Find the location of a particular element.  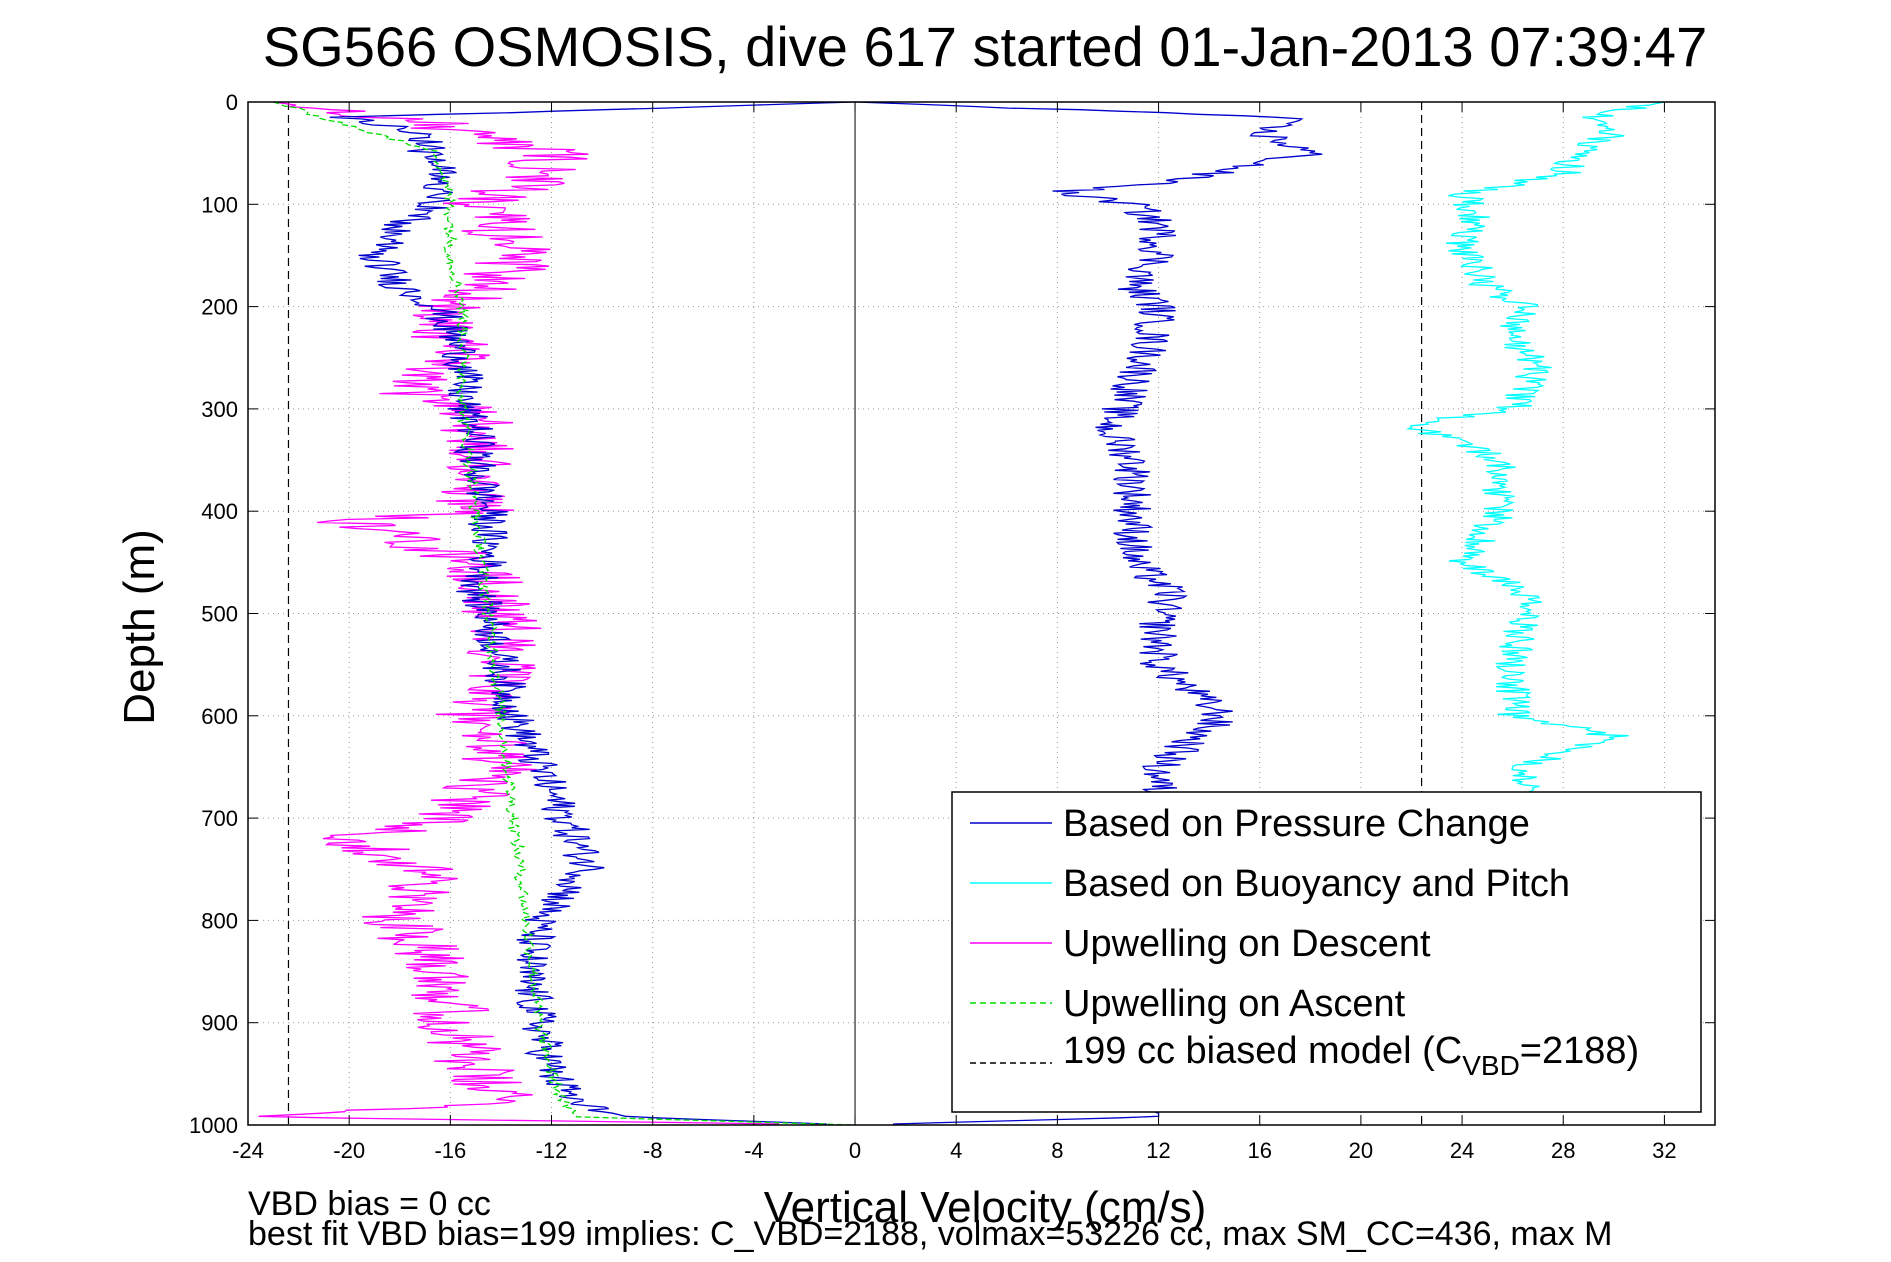

x-tick-label: 4 is located at coordinates (956, 1150).